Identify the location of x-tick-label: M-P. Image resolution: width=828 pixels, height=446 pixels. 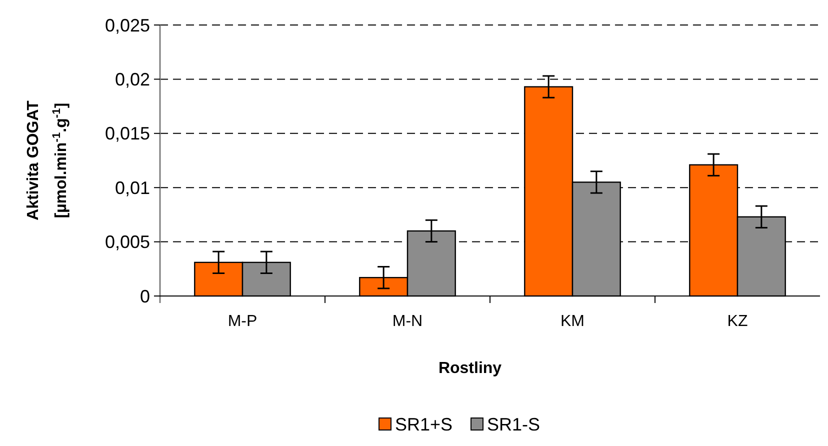
(243, 321).